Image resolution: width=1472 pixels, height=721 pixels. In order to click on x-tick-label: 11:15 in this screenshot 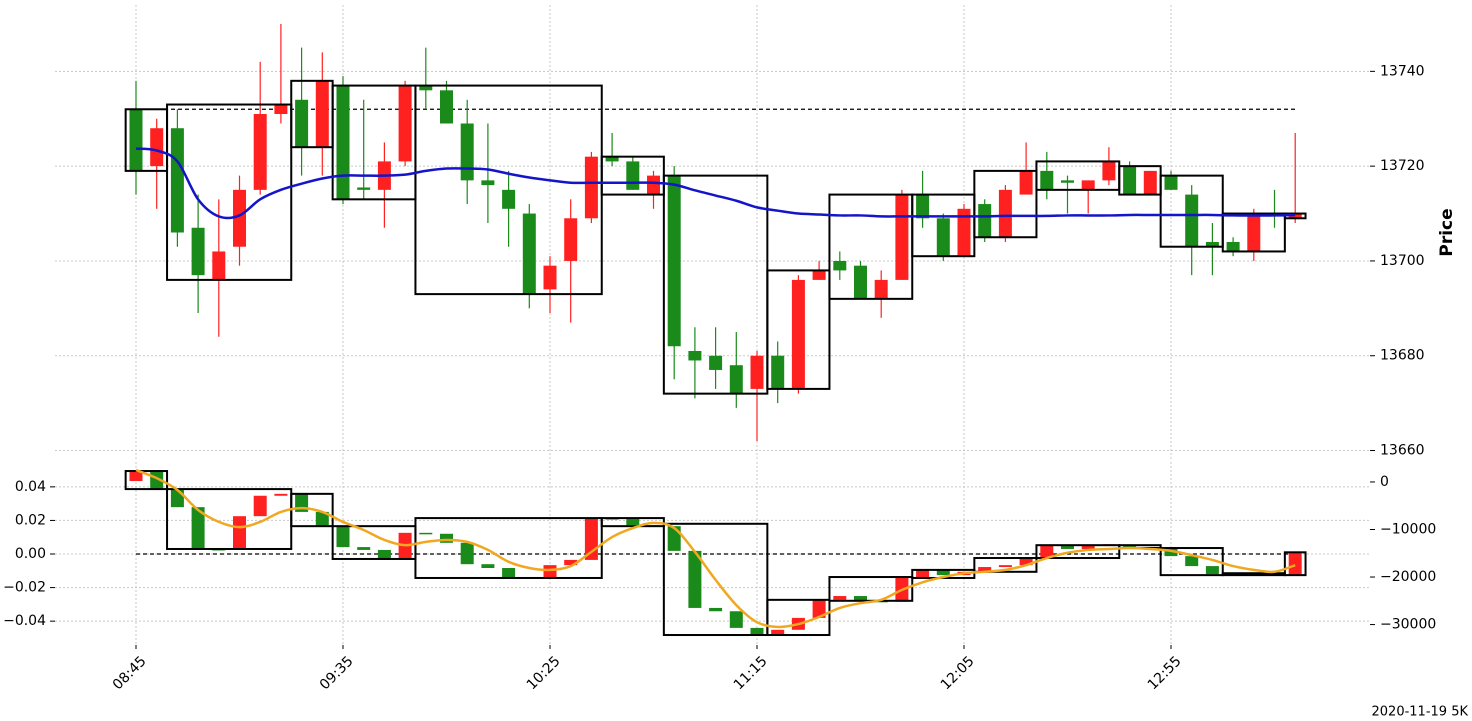, I will do `click(751, 673)`.